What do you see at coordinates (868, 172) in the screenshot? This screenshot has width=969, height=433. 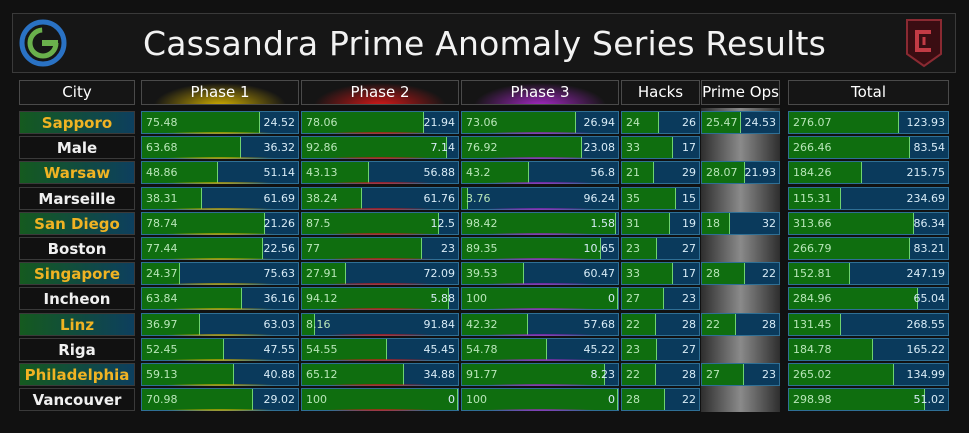 I see `total-bar: 184.26 215.75` at bounding box center [868, 172].